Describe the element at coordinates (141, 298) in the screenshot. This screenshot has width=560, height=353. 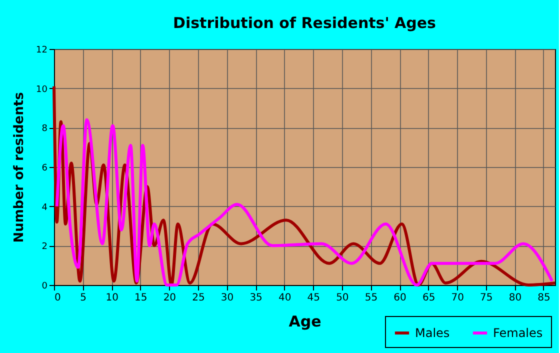
I see `x-tick-label: 15` at that location.